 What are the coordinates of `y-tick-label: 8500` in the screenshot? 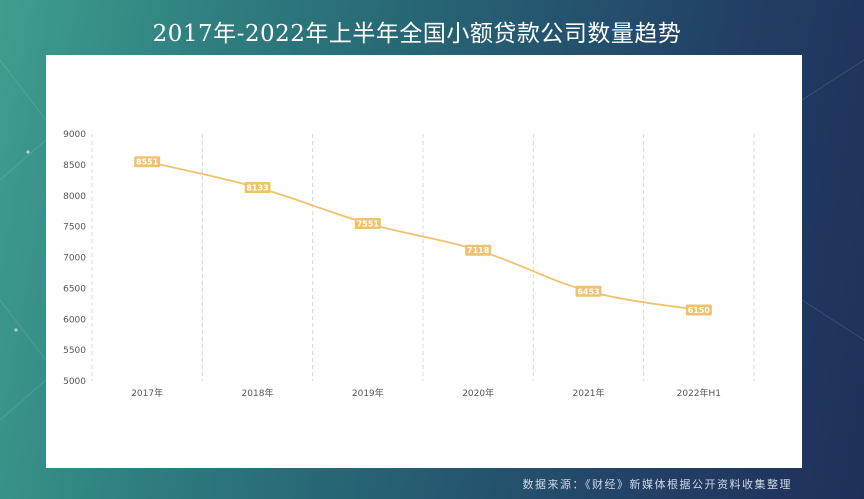 It's located at (74, 166).